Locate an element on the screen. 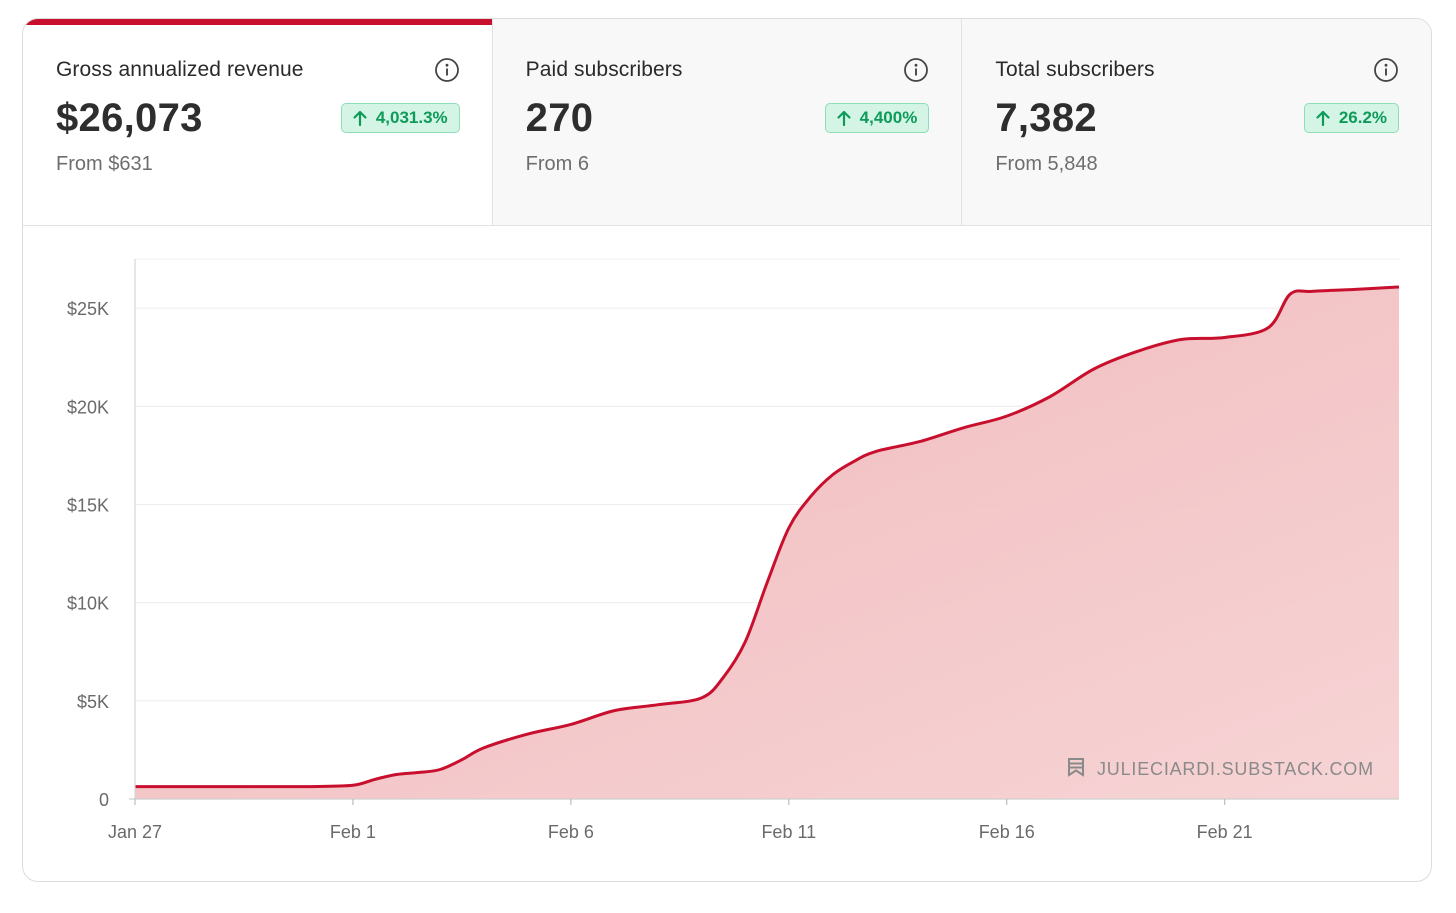  change-badge: 4,400% is located at coordinates (877, 118).